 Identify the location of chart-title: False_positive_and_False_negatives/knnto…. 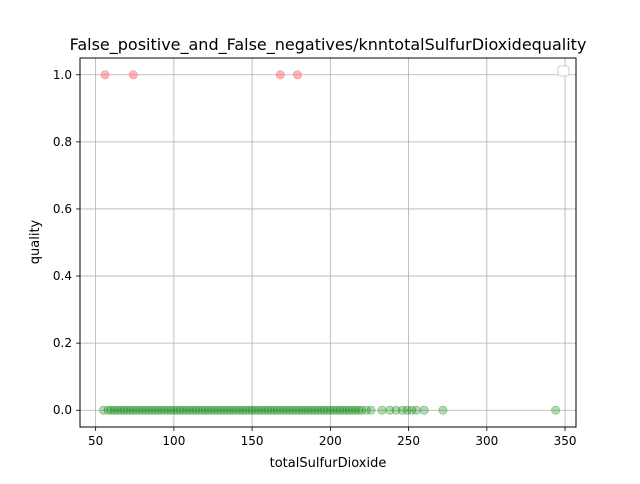
(328, 45).